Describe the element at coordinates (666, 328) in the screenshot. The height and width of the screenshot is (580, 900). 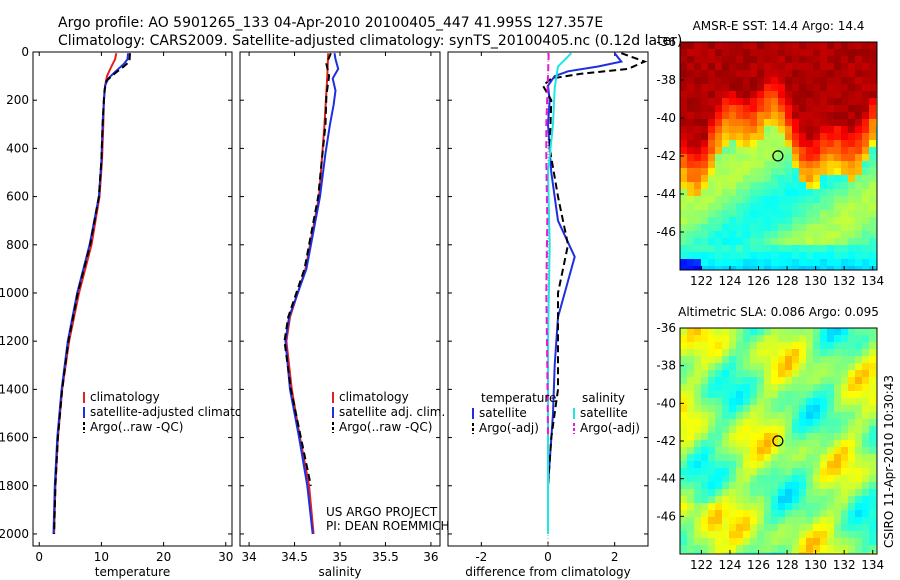
I see `y-tick-label: -36` at that location.